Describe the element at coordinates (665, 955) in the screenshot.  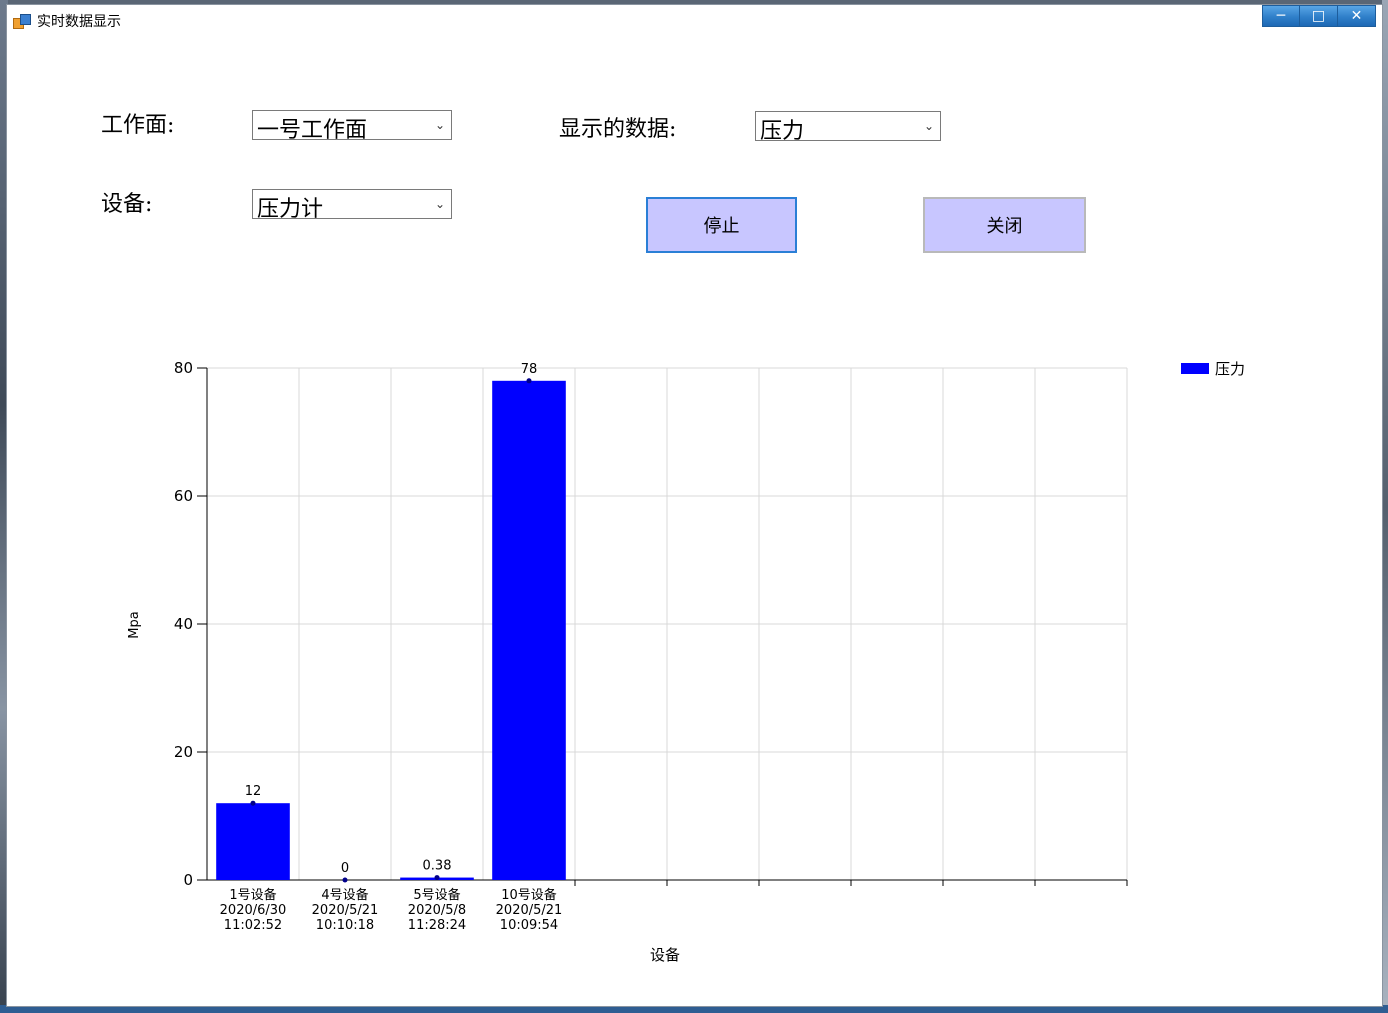
I see `x-axis-label: 设备` at that location.